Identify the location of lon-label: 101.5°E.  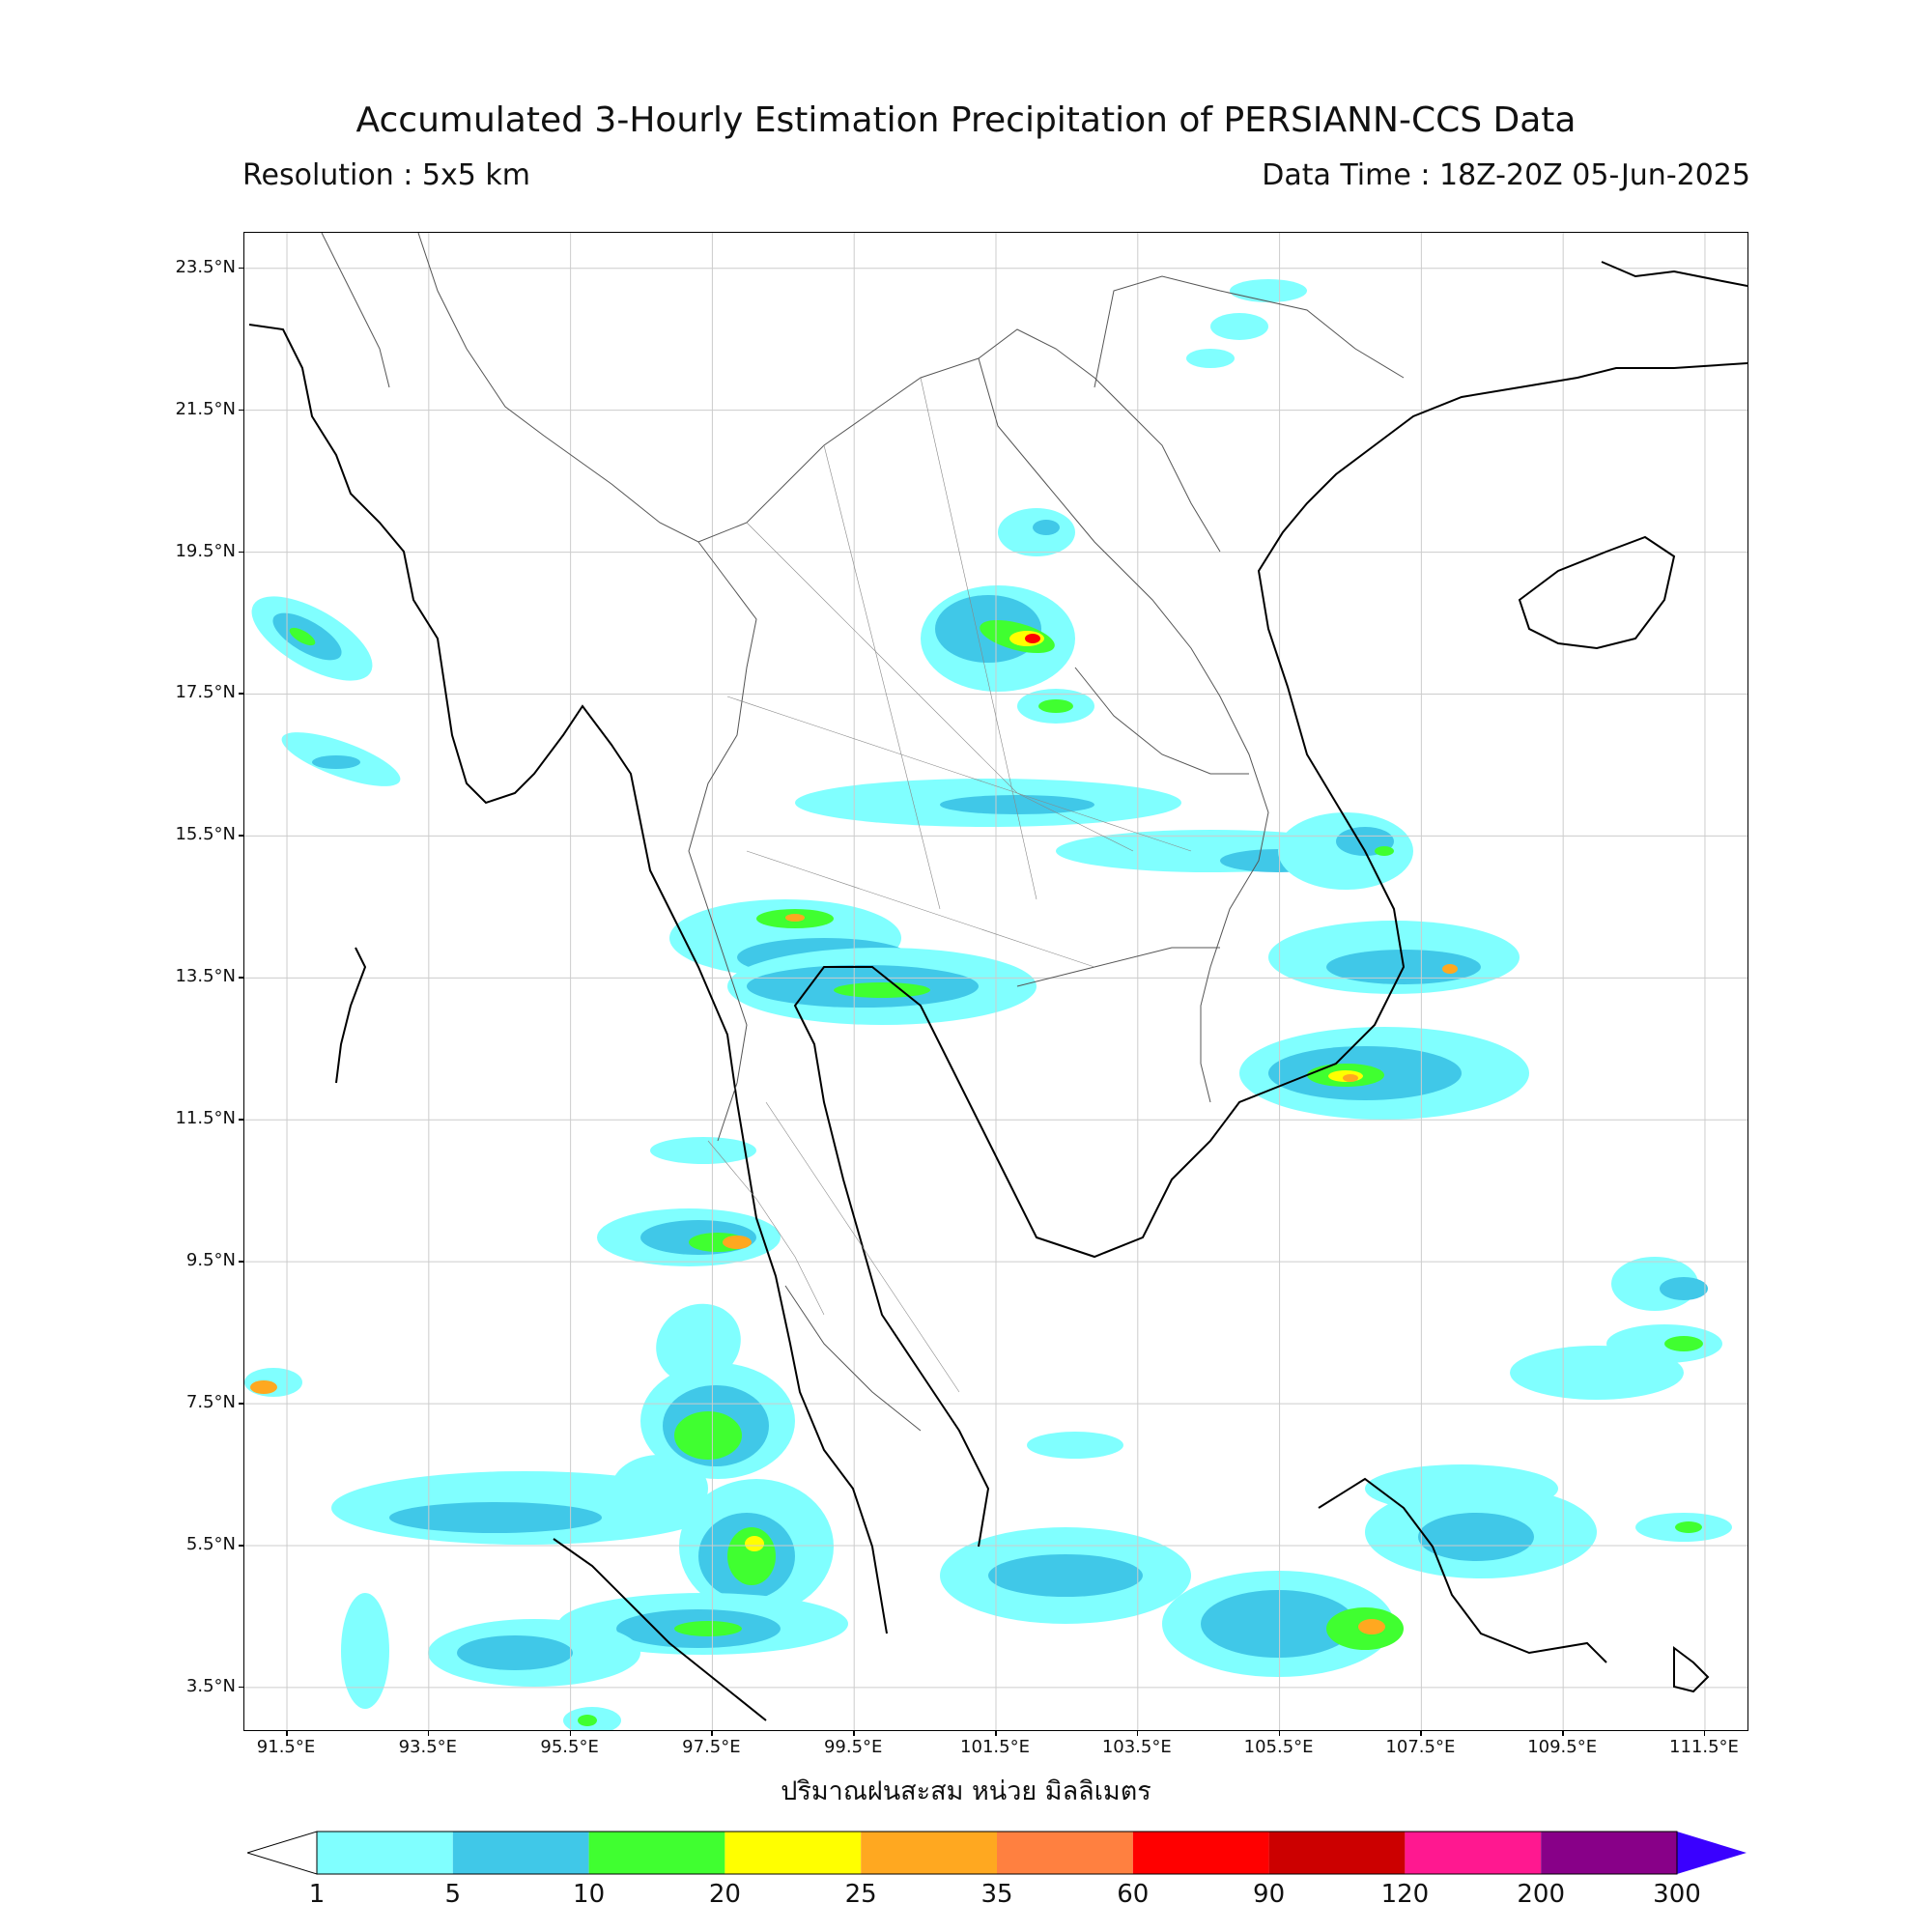
(995, 1747).